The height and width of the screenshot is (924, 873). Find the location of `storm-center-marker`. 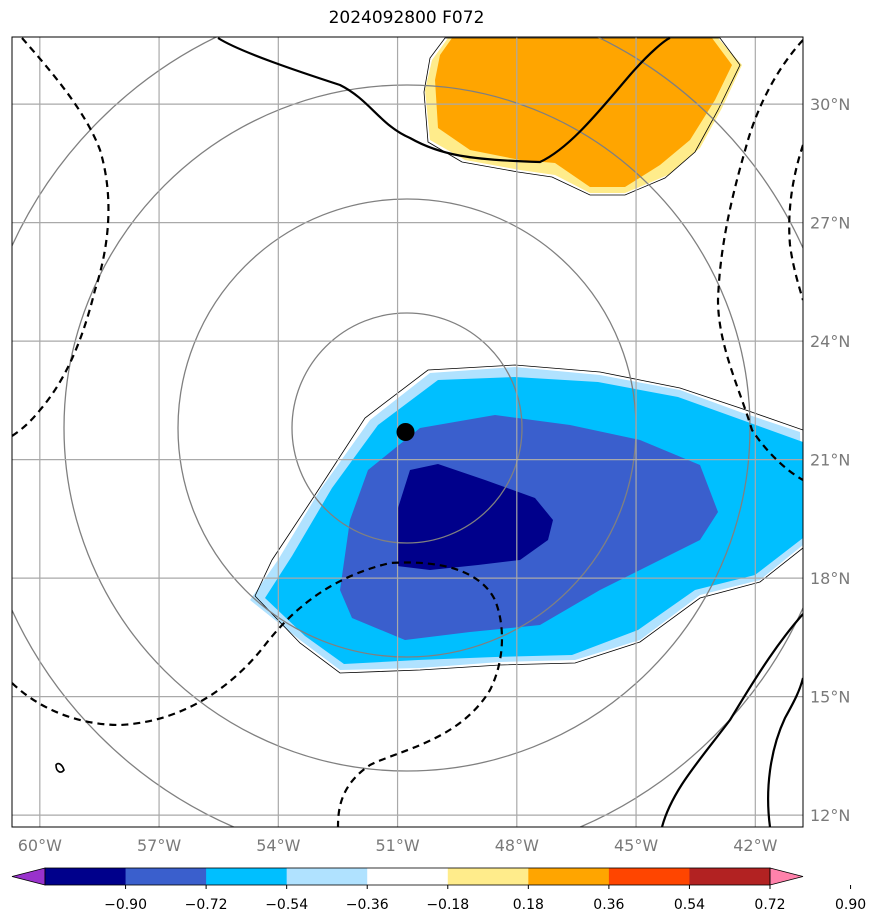

storm-center-marker is located at coordinates (405, 432).